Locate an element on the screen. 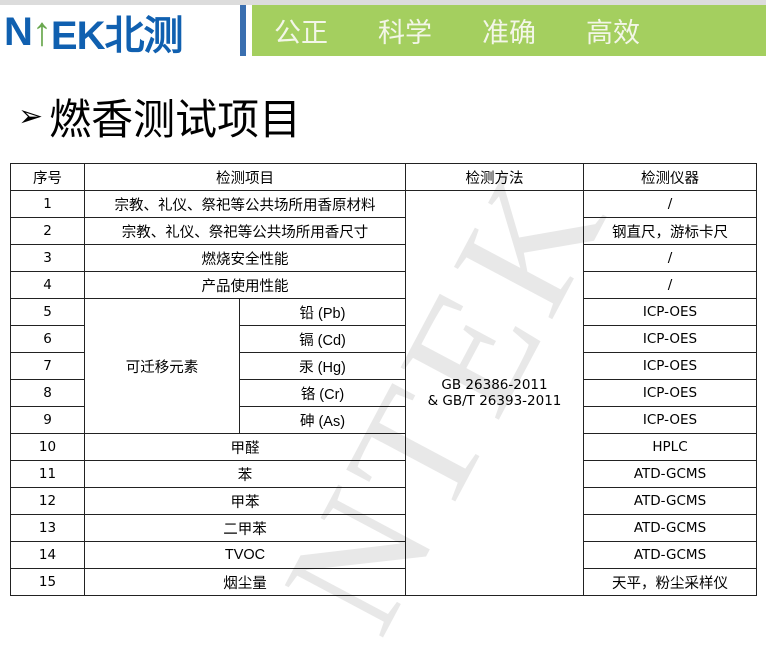 Image resolution: width=766 pixels, height=661 pixels. page-title-text: 燃香测试项目 is located at coordinates (175, 119).